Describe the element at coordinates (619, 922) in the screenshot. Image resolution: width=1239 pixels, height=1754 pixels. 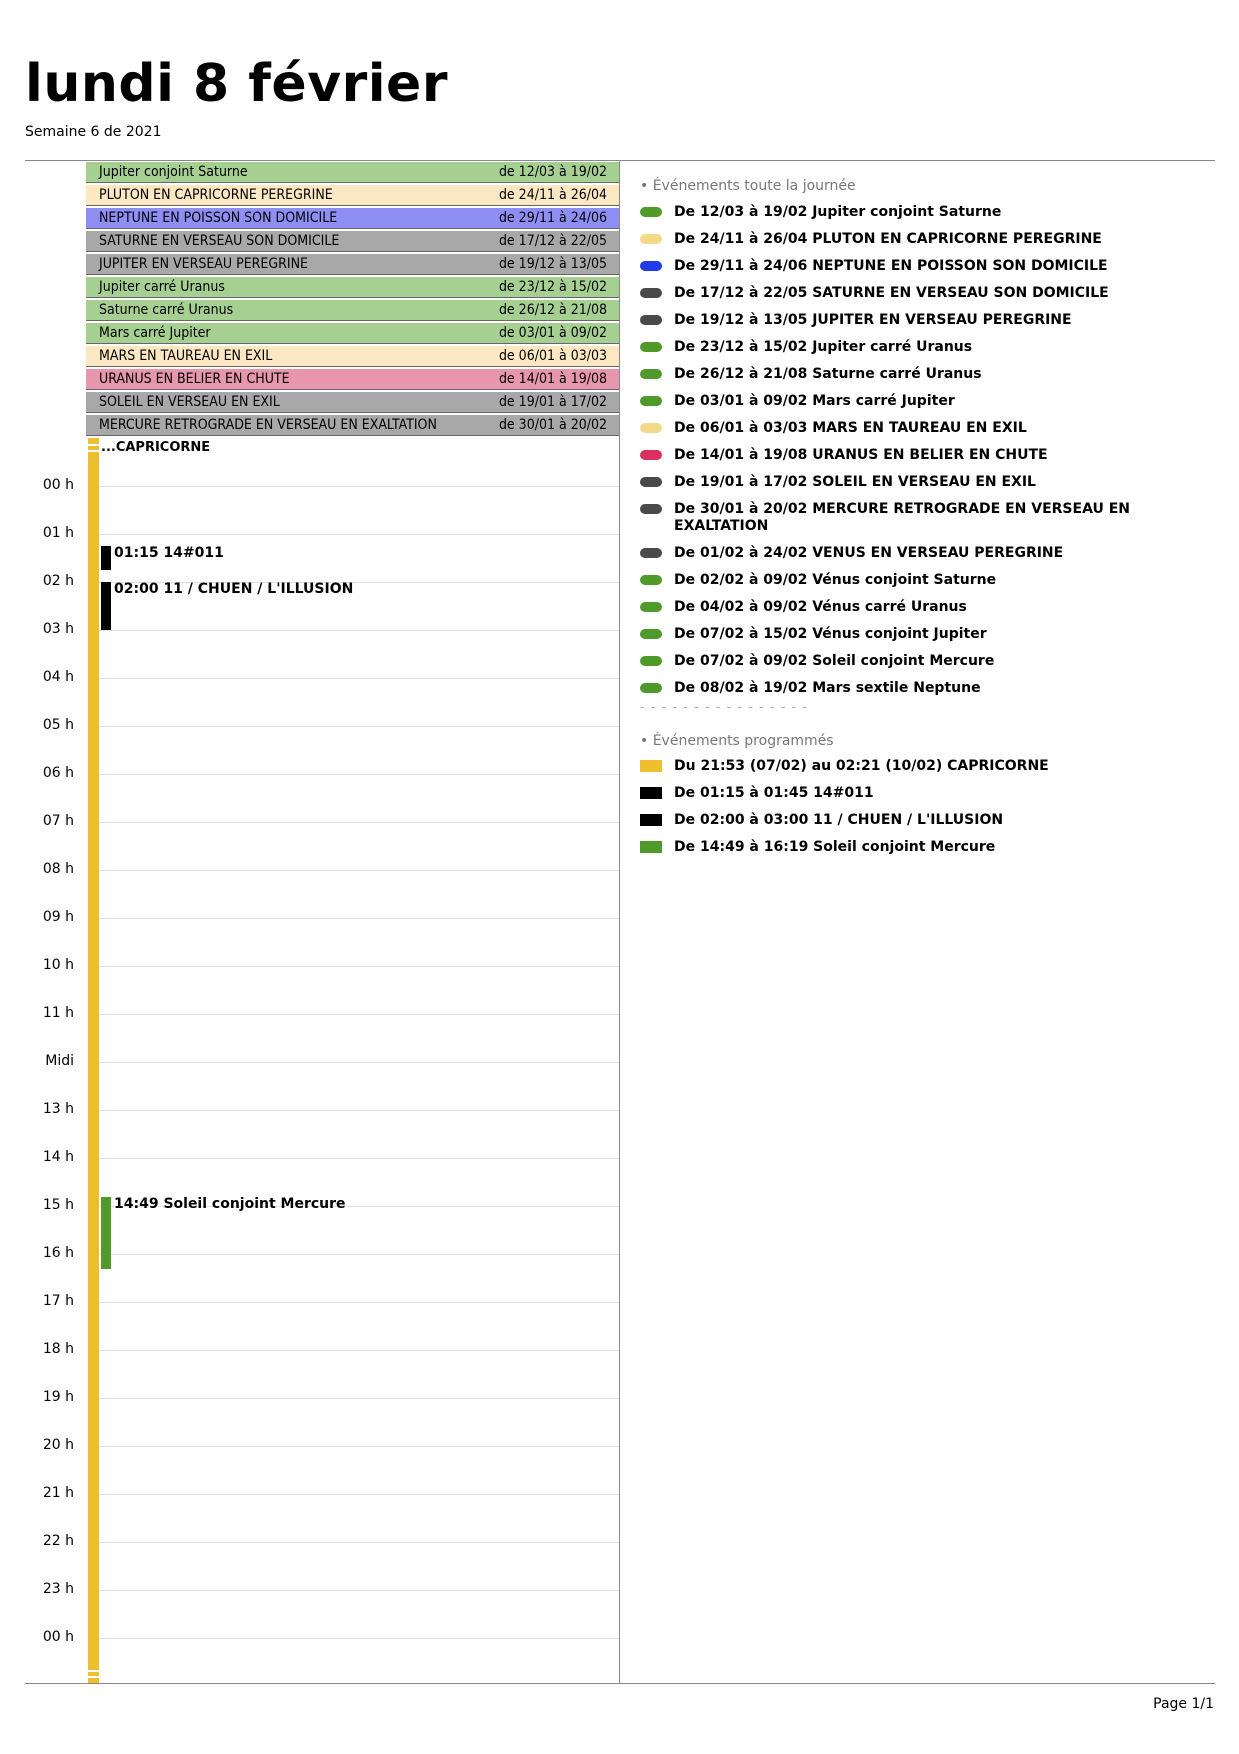
I see `column-divider` at that location.